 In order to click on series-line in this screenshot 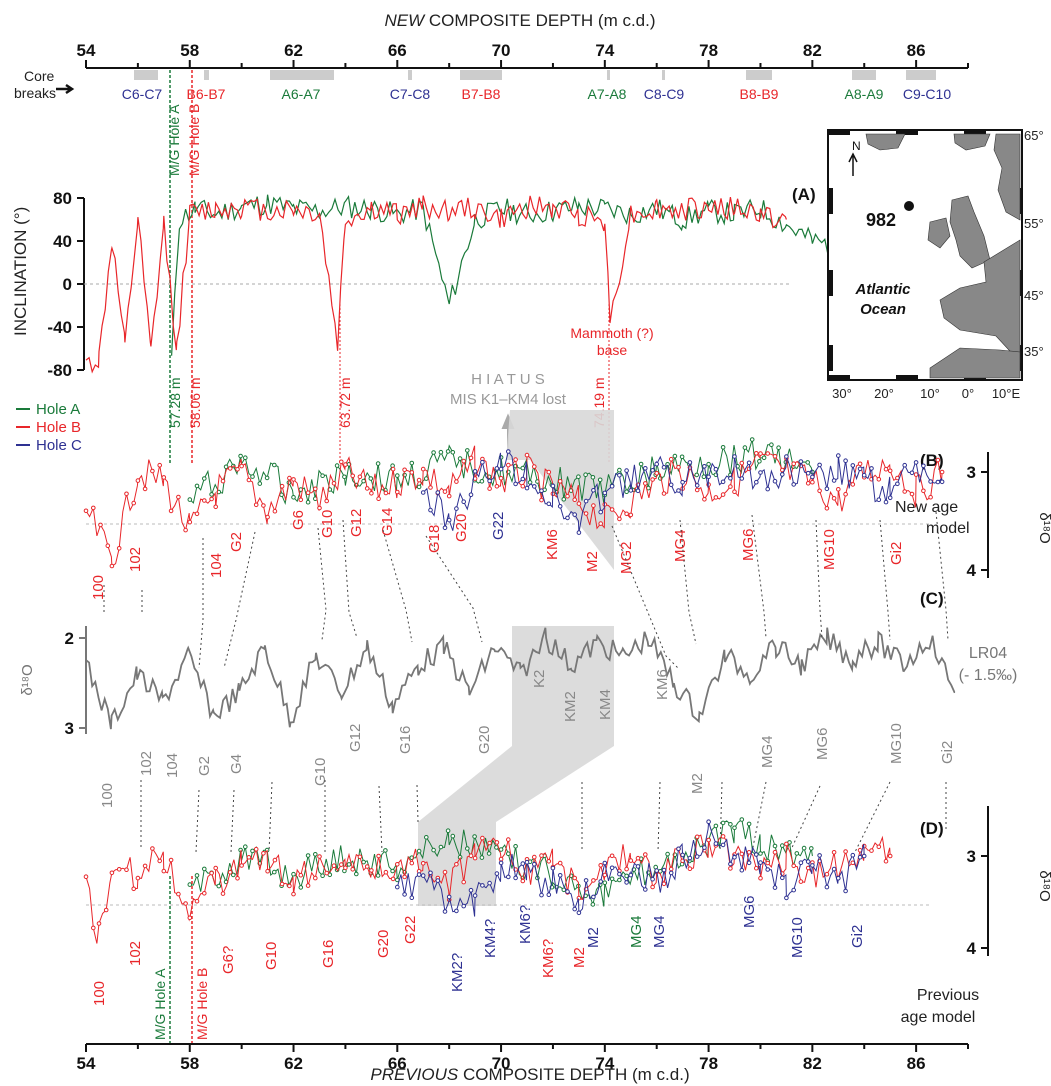, I will do `click(436, 284)`.